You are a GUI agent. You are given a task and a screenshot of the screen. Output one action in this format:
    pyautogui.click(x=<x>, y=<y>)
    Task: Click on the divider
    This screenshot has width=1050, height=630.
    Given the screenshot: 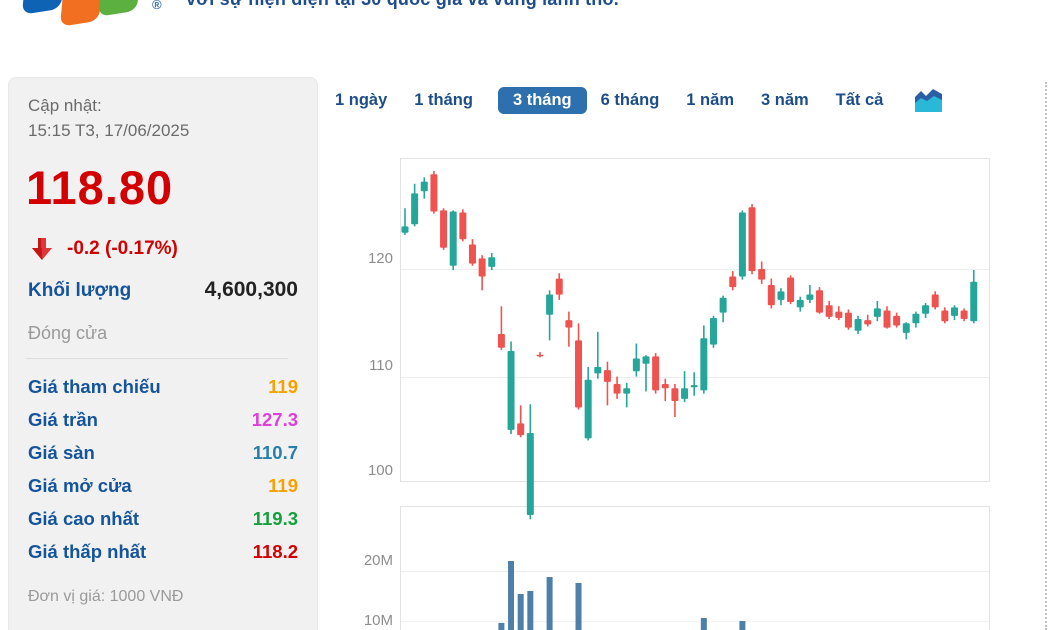 What is the action you would take?
    pyautogui.click(x=157, y=358)
    